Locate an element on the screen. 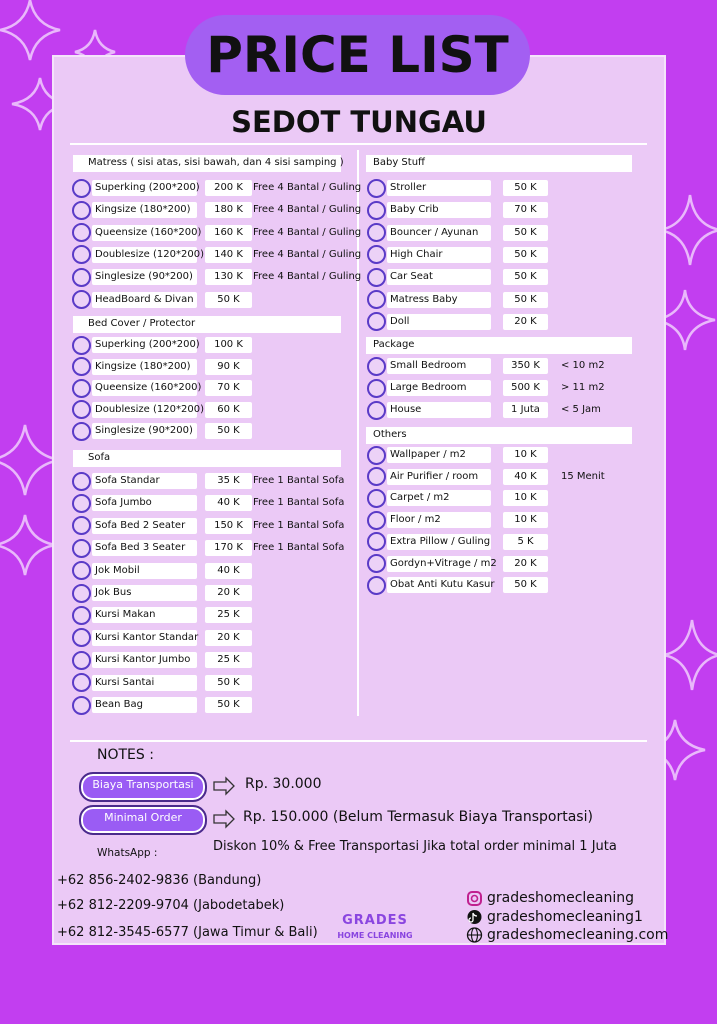 This screenshot has height=1024, width=717. title: PRICE LIST is located at coordinates (357, 55).